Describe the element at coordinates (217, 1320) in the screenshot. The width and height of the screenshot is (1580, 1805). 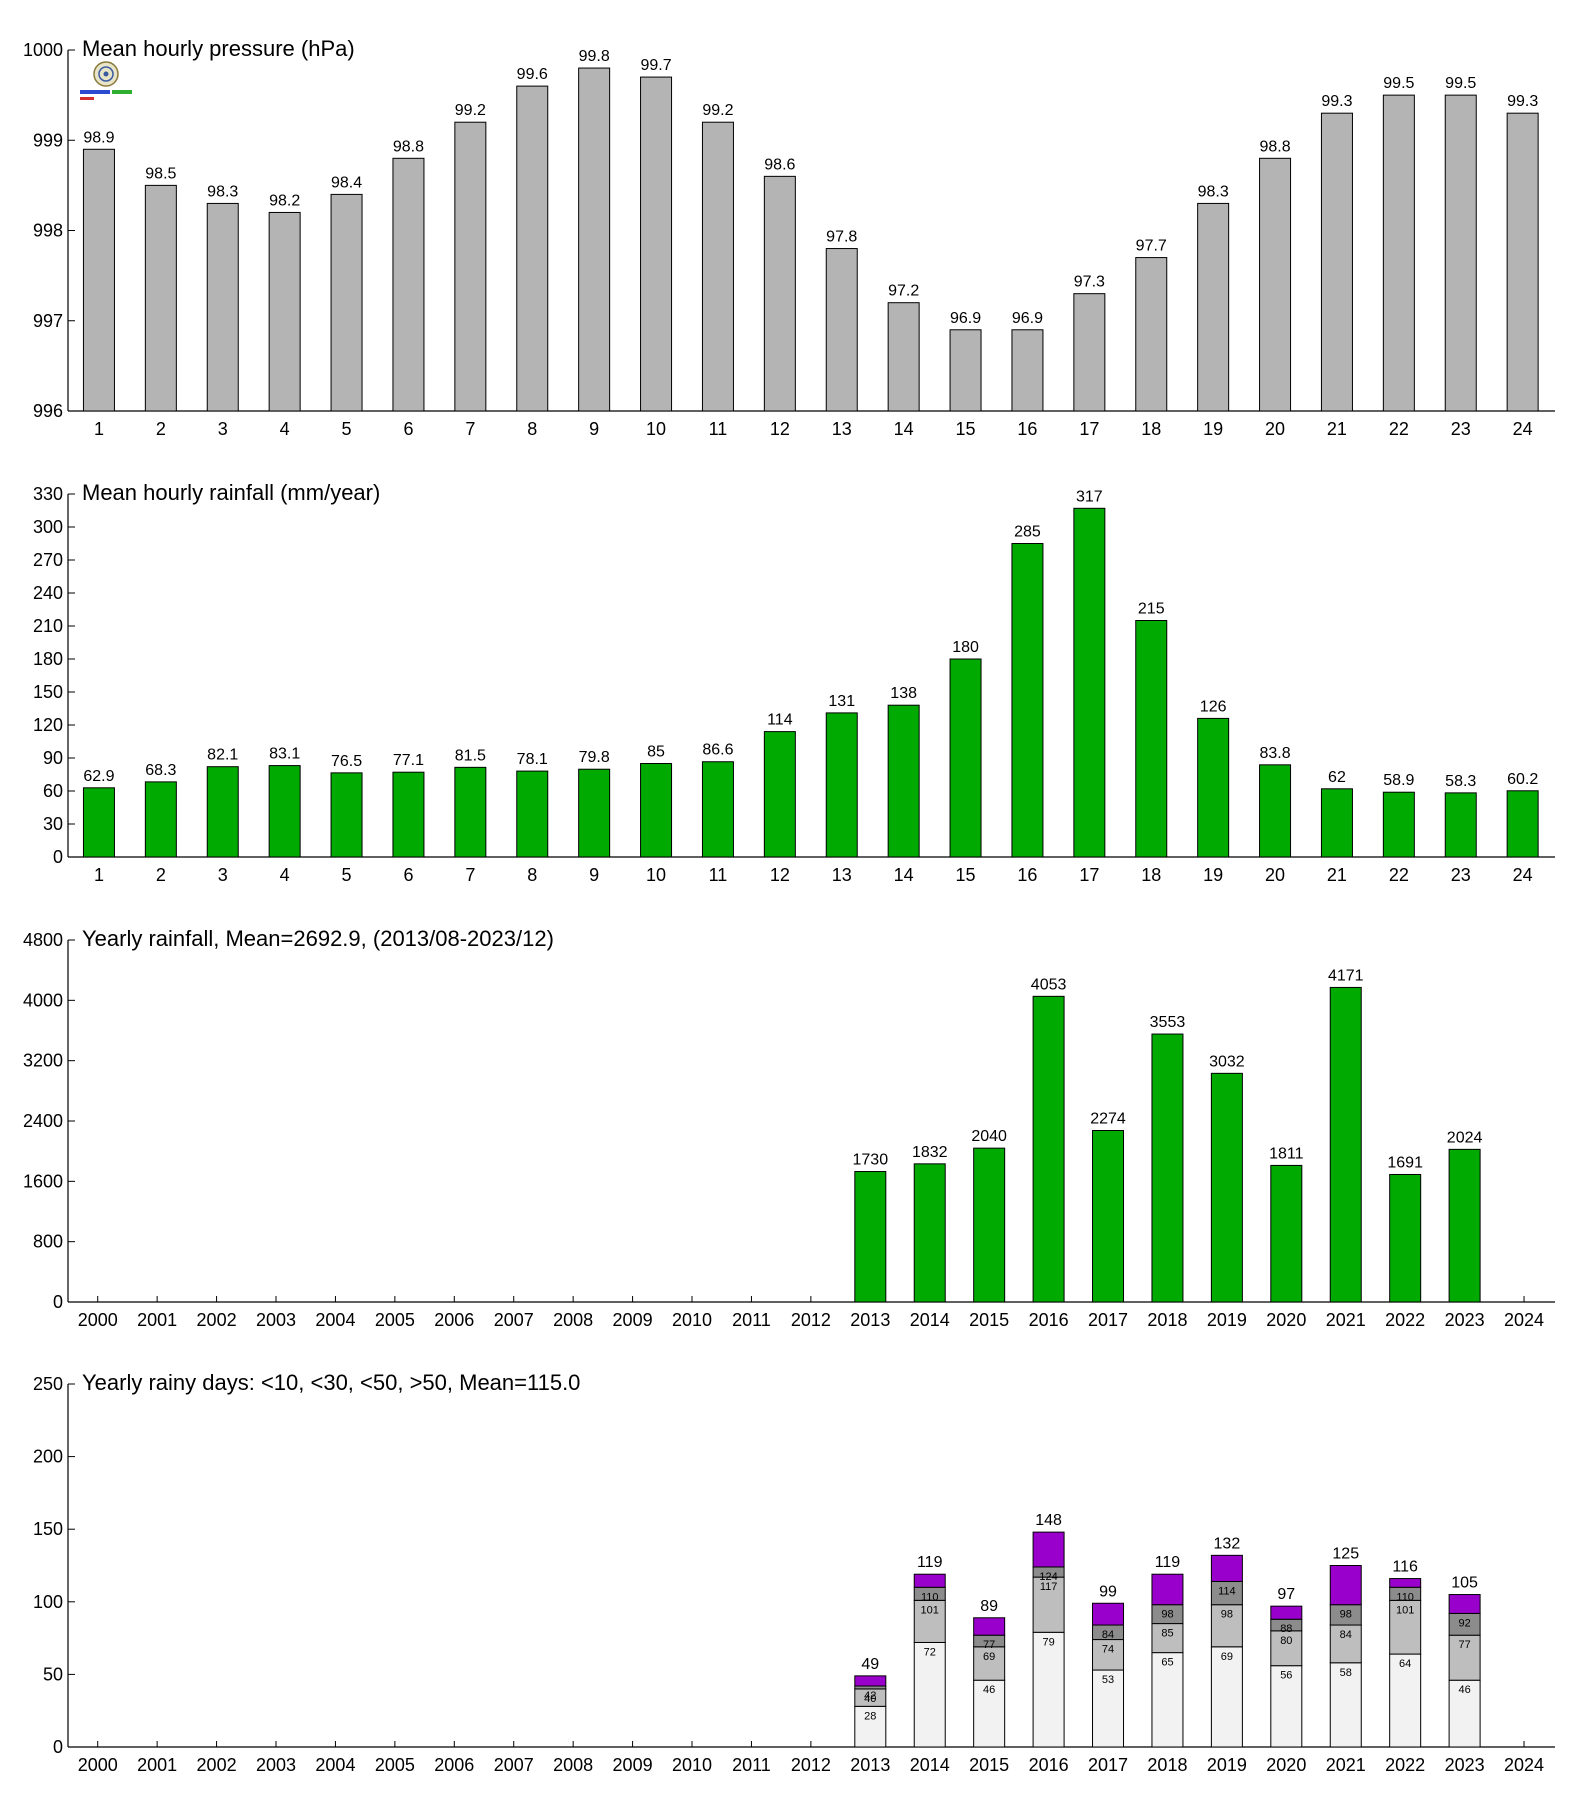
I see `x-tick-label: 2002` at that location.